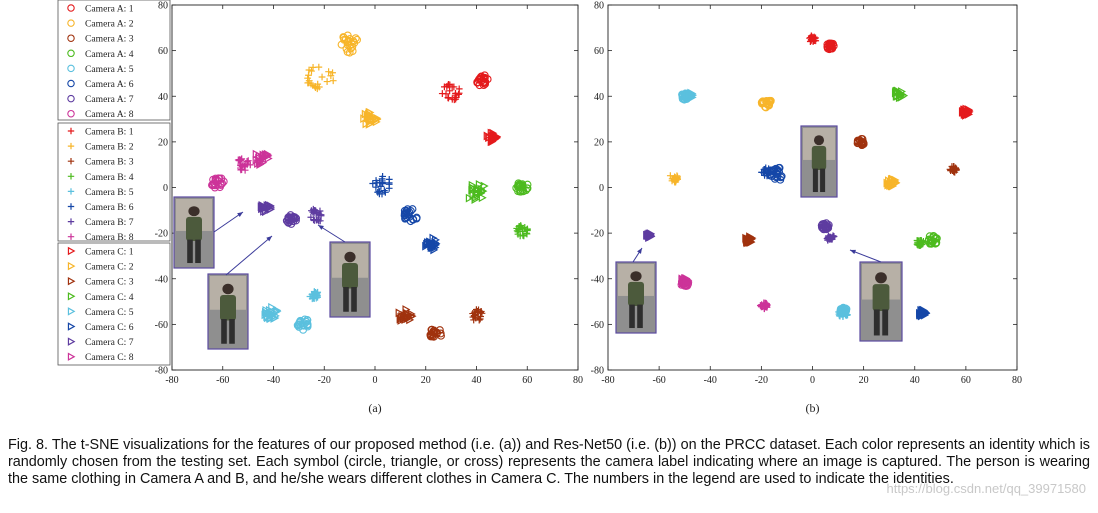  Describe the element at coordinates (109, 147) in the screenshot. I see `legend-label: Camera B: 2` at that location.